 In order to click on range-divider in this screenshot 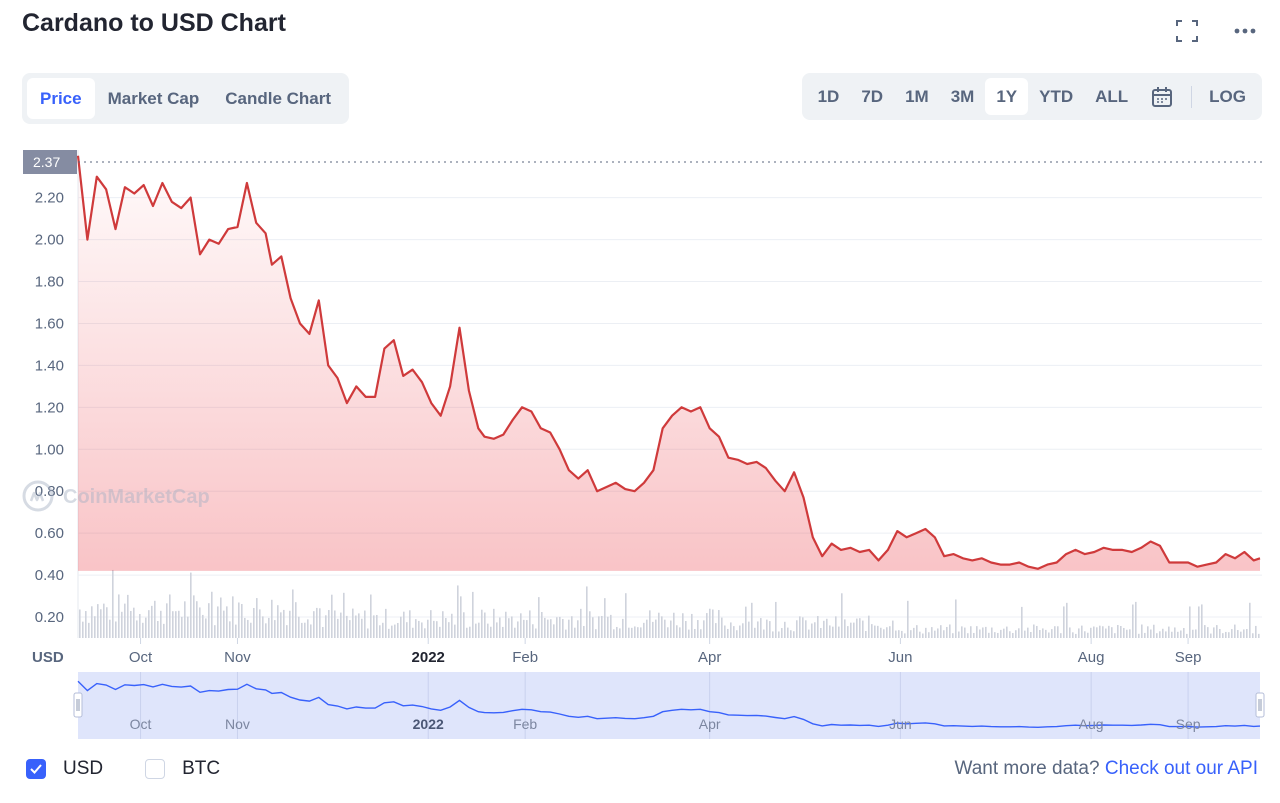, I will do `click(1192, 96)`.